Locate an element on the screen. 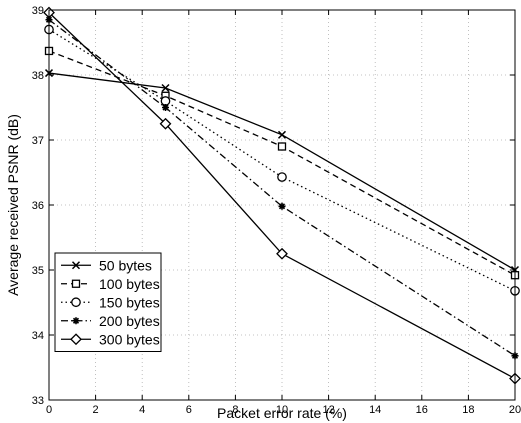  x-axis-label: Packet error rate (%) is located at coordinates (282, 413).